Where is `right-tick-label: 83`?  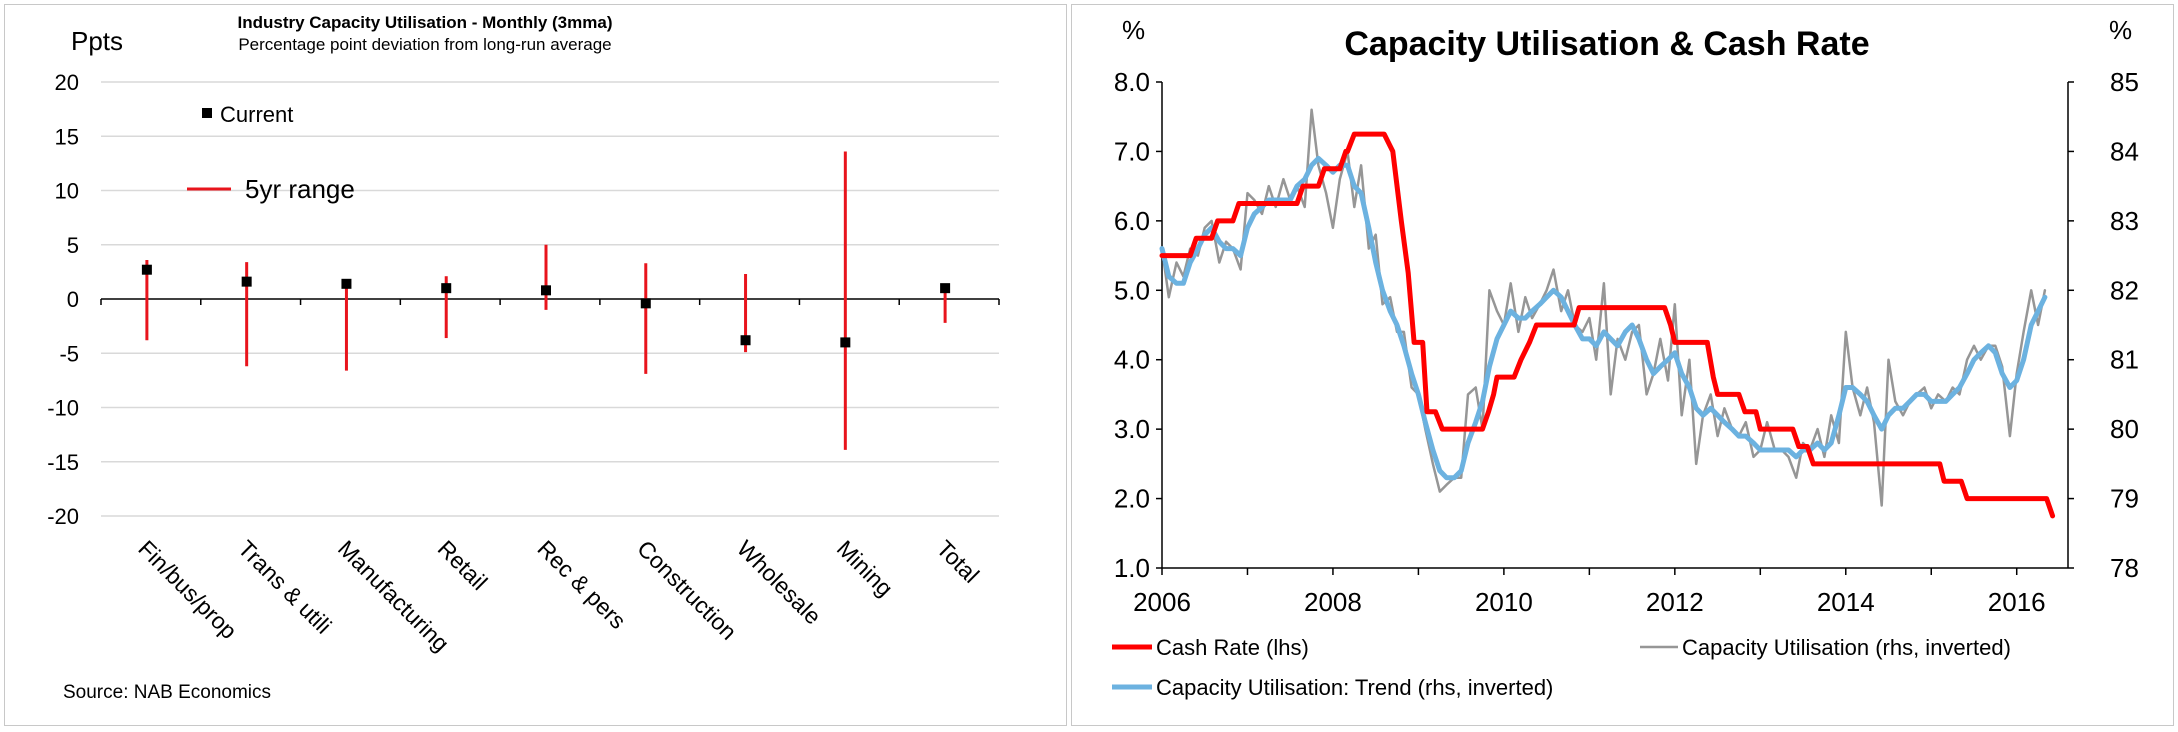 right-tick-label: 83 is located at coordinates (2124, 221).